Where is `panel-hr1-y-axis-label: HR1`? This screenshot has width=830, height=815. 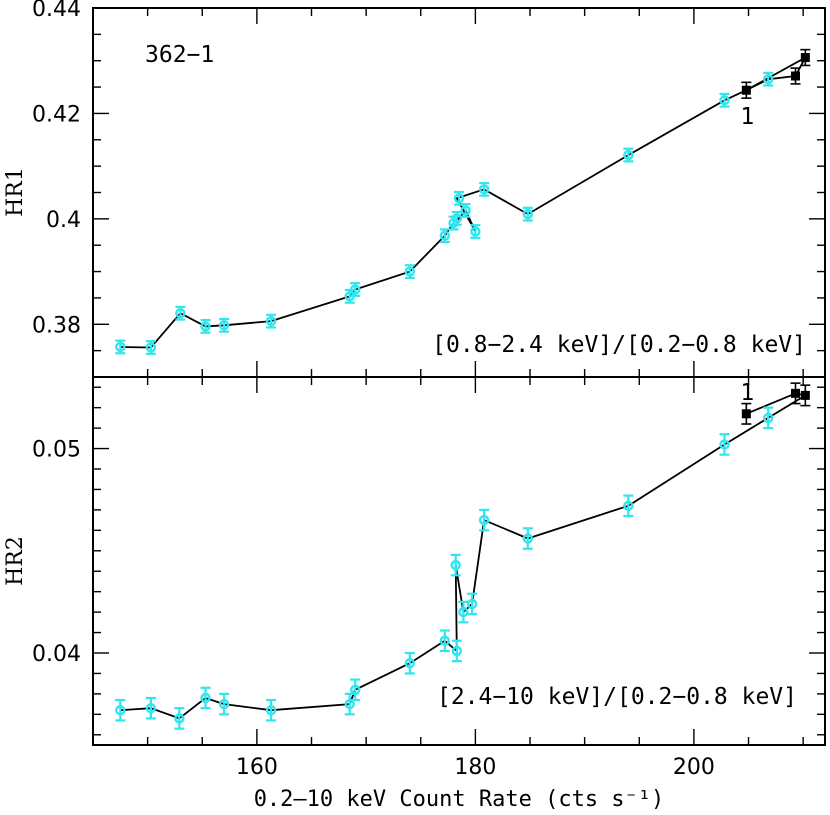 panel-hr1-y-axis-label: HR1 is located at coordinates (15, 192).